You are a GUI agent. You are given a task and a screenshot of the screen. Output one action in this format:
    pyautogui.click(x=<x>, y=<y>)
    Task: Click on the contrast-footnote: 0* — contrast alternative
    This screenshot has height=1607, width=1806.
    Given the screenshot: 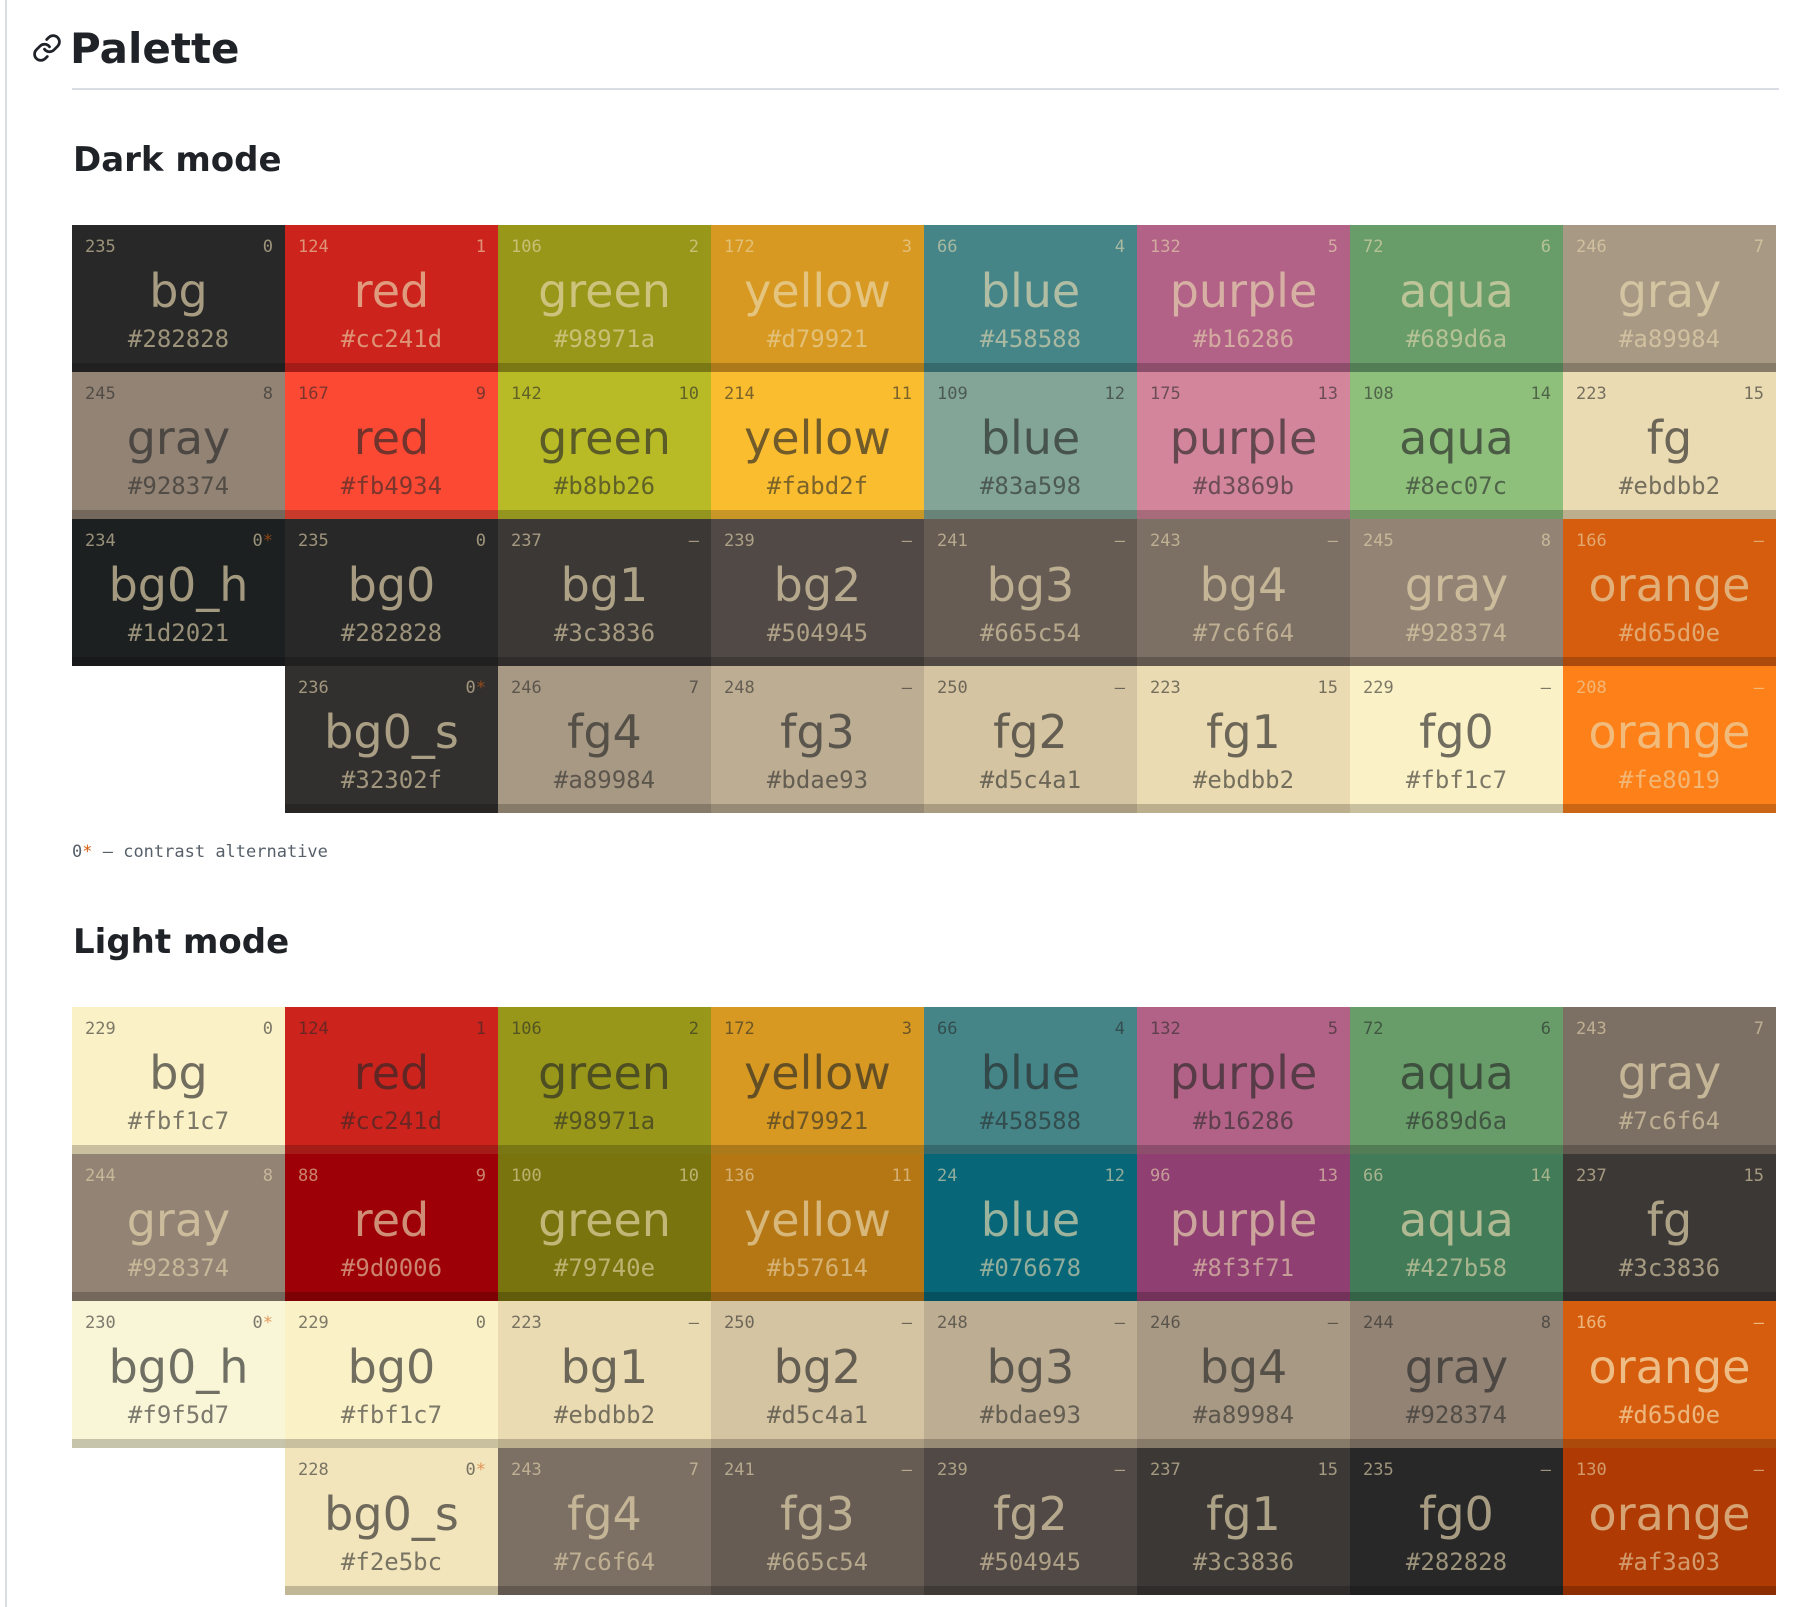 What is the action you would take?
    pyautogui.click(x=200, y=852)
    